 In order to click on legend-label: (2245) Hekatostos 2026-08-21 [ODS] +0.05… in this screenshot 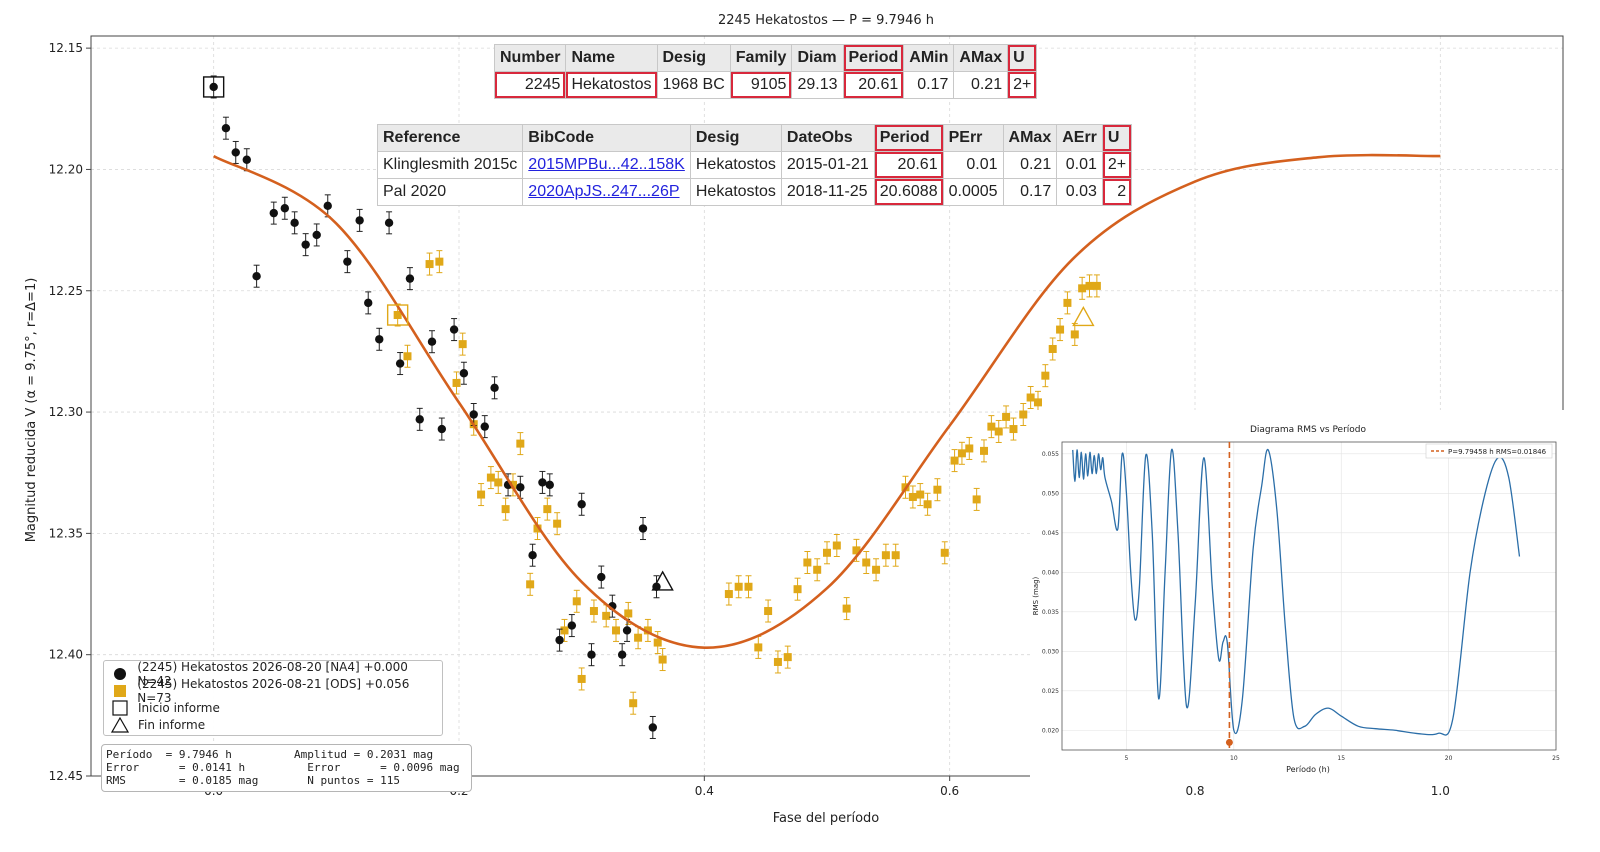, I will do `click(273, 690)`.